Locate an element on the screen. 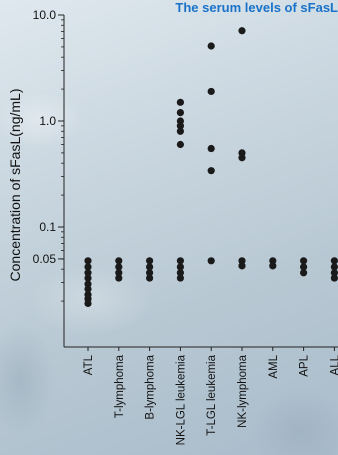 Image resolution: width=338 pixels, height=455 pixels. y-tick-label: 10.0 is located at coordinates (45, 15).